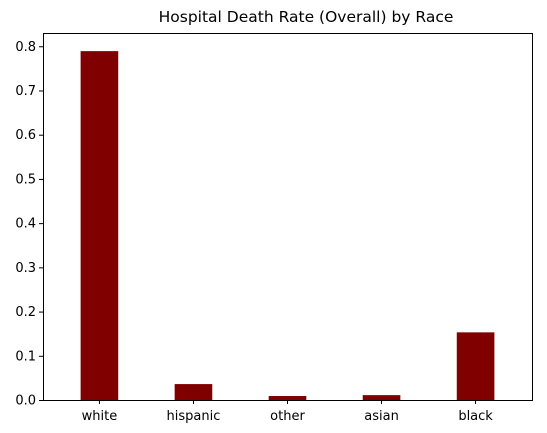 This screenshot has height=433, width=547. What do you see at coordinates (381, 416) in the screenshot?
I see `x-tick-label-asian: asian` at bounding box center [381, 416].